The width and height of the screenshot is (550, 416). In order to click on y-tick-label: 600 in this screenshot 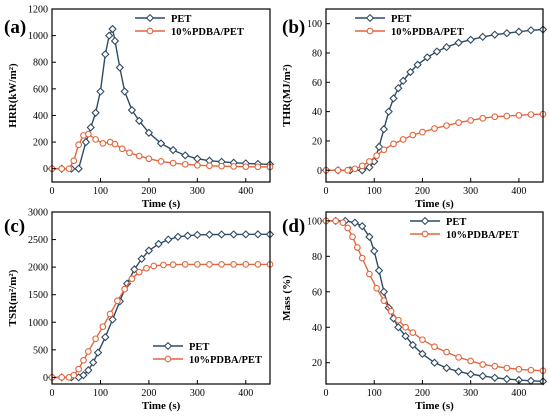, I will do `click(40, 89)`.